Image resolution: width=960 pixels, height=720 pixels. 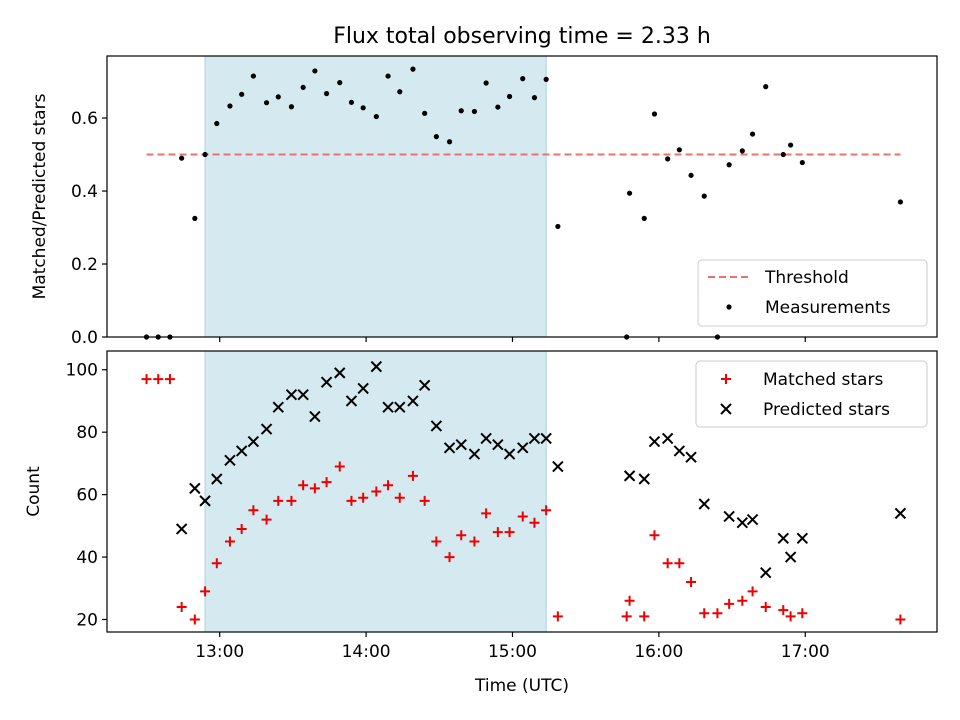 I want to click on bottom-y-tick-label: 100, so click(x=82, y=371).